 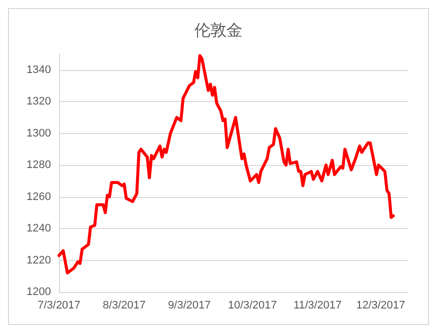 What do you see at coordinates (38, 102) in the screenshot?
I see `y-tick-label: 1320` at bounding box center [38, 102].